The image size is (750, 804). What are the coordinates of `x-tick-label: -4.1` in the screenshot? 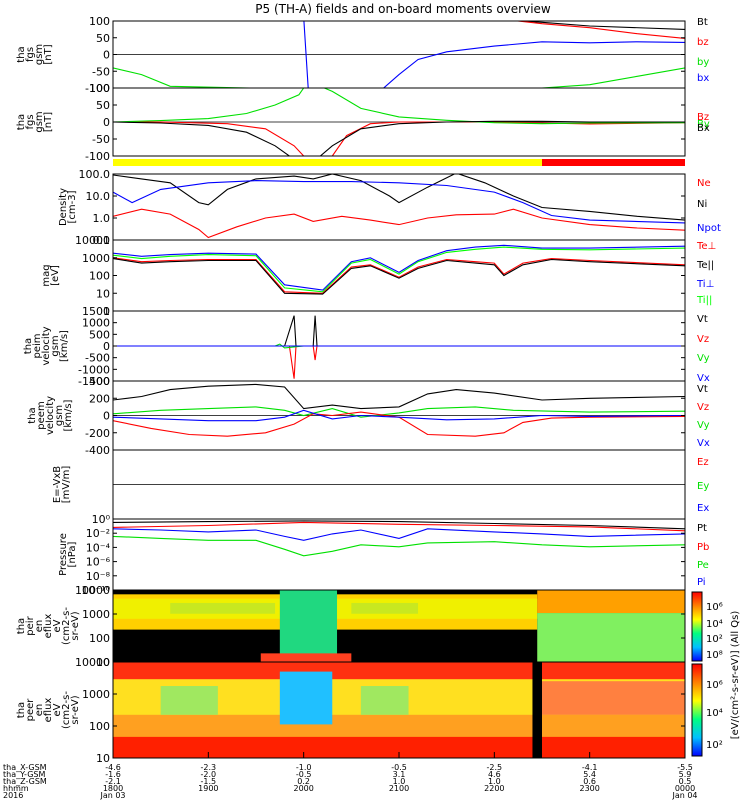 It's located at (590, 767).